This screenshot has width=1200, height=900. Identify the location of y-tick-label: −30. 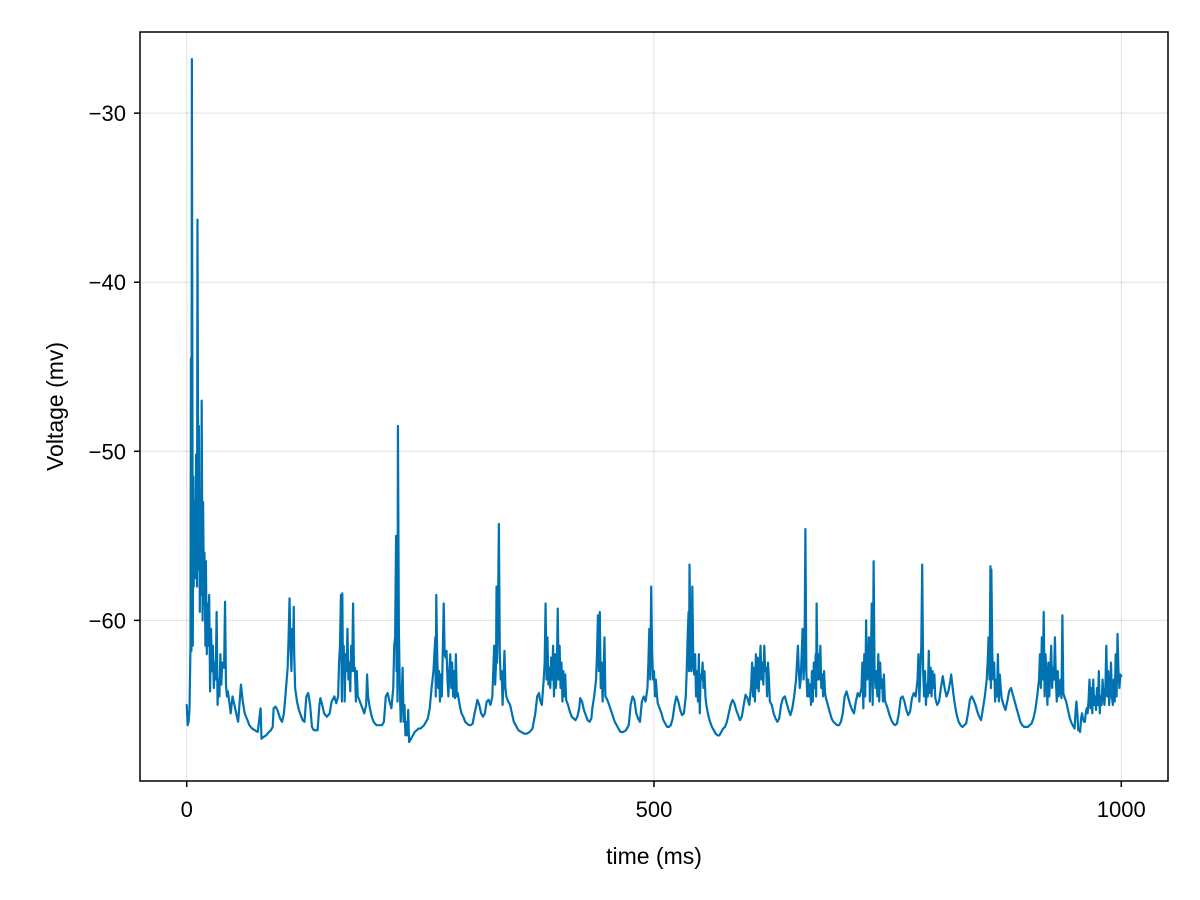
(107, 113).